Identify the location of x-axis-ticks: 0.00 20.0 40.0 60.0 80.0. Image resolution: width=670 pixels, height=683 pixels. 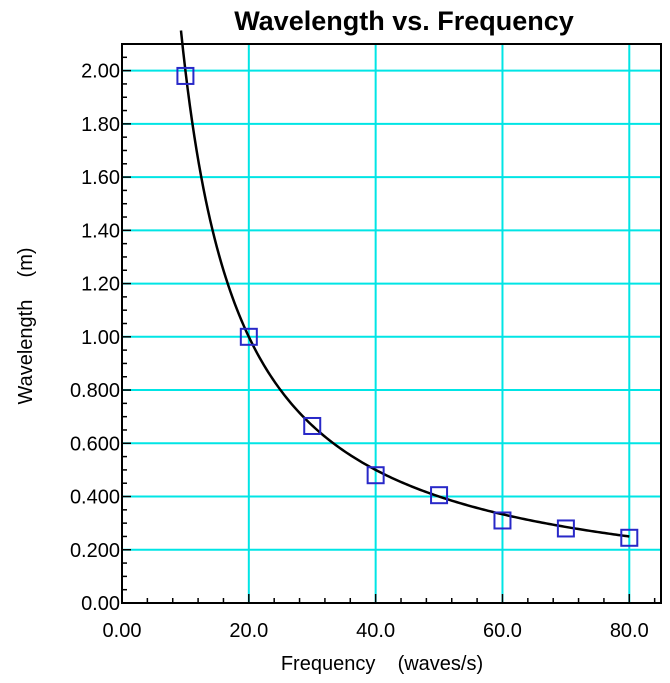
(376, 631).